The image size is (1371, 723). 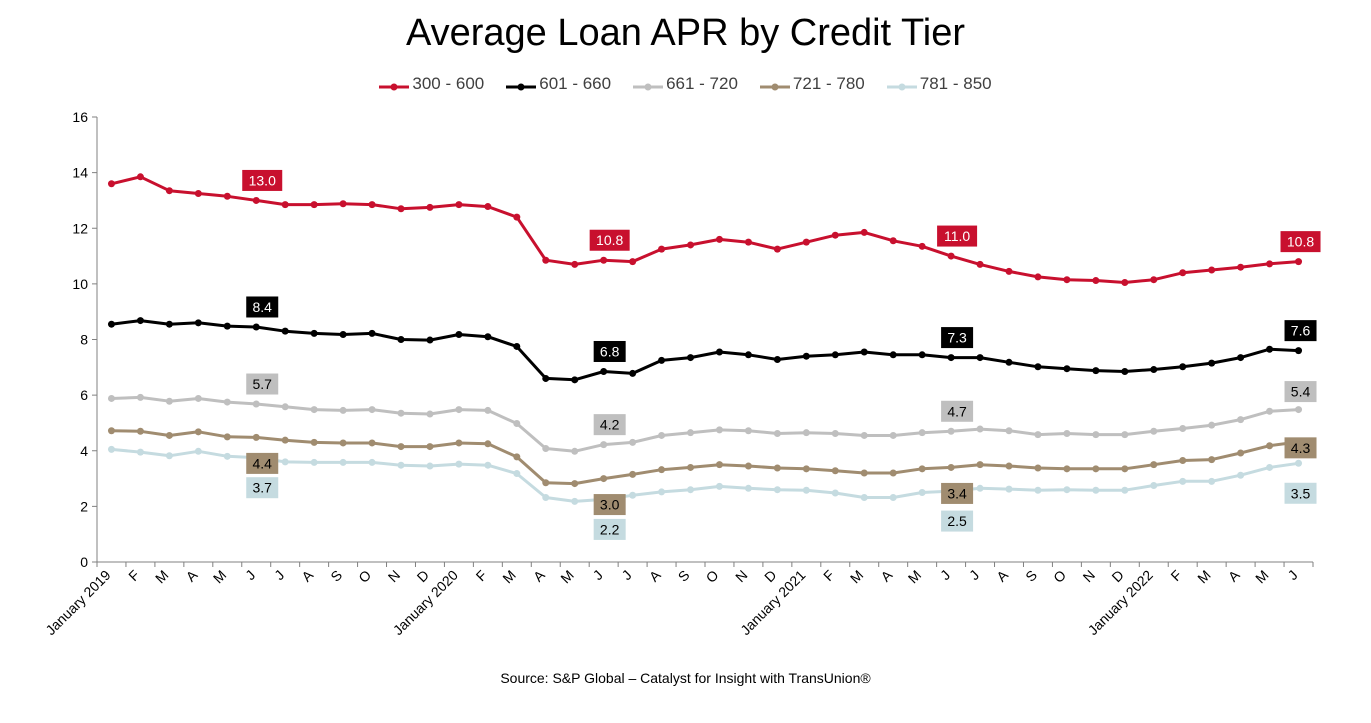 What do you see at coordinates (610, 425) in the screenshot?
I see `data-label: 4.2` at bounding box center [610, 425].